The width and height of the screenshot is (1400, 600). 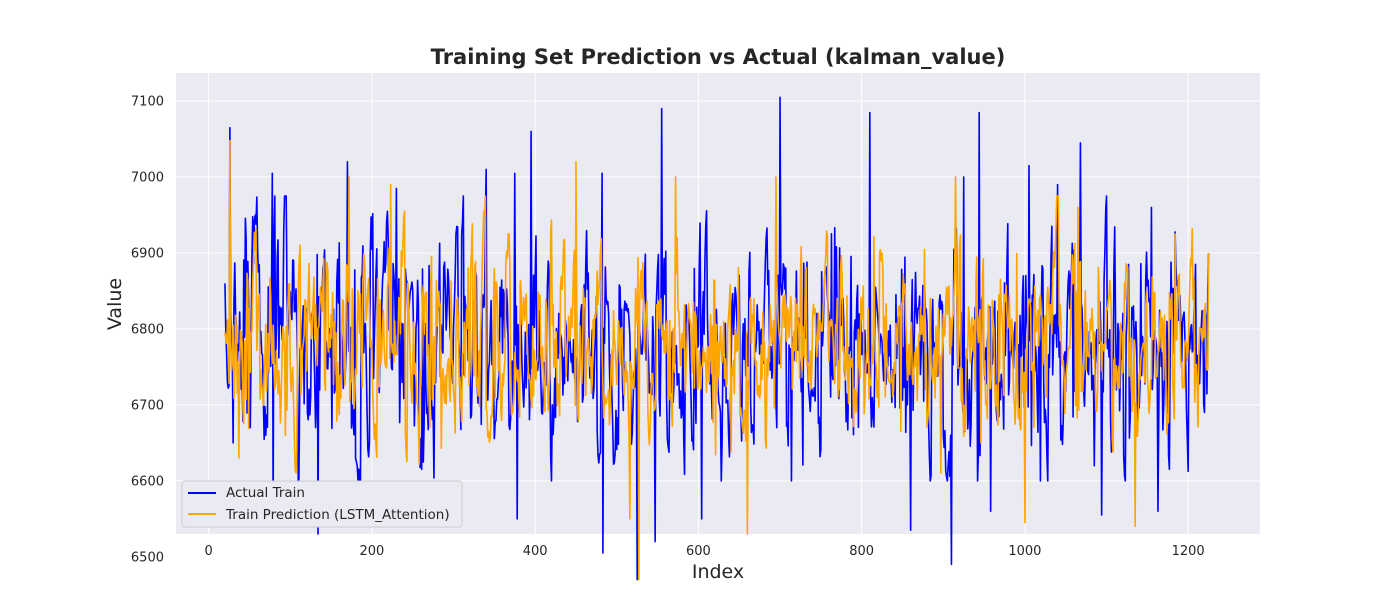 What do you see at coordinates (115, 304) in the screenshot?
I see `y-axis-label: Value` at bounding box center [115, 304].